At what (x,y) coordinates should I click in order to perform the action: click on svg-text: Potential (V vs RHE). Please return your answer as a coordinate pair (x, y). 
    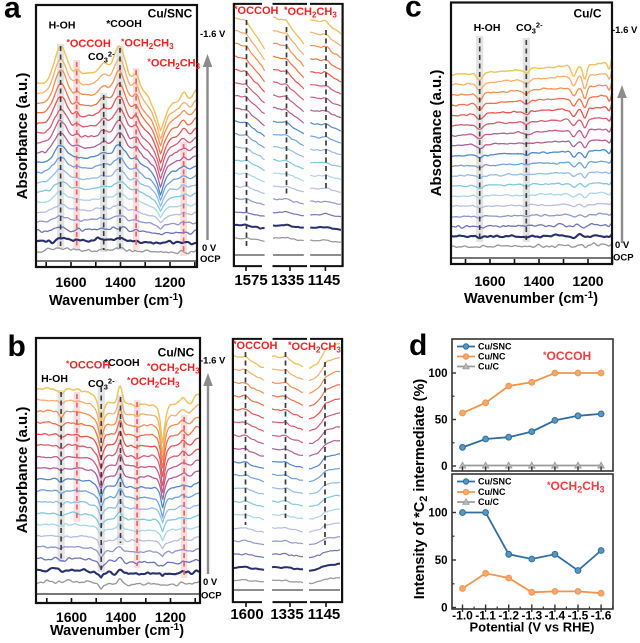
    Looking at the image, I should click on (532, 627).